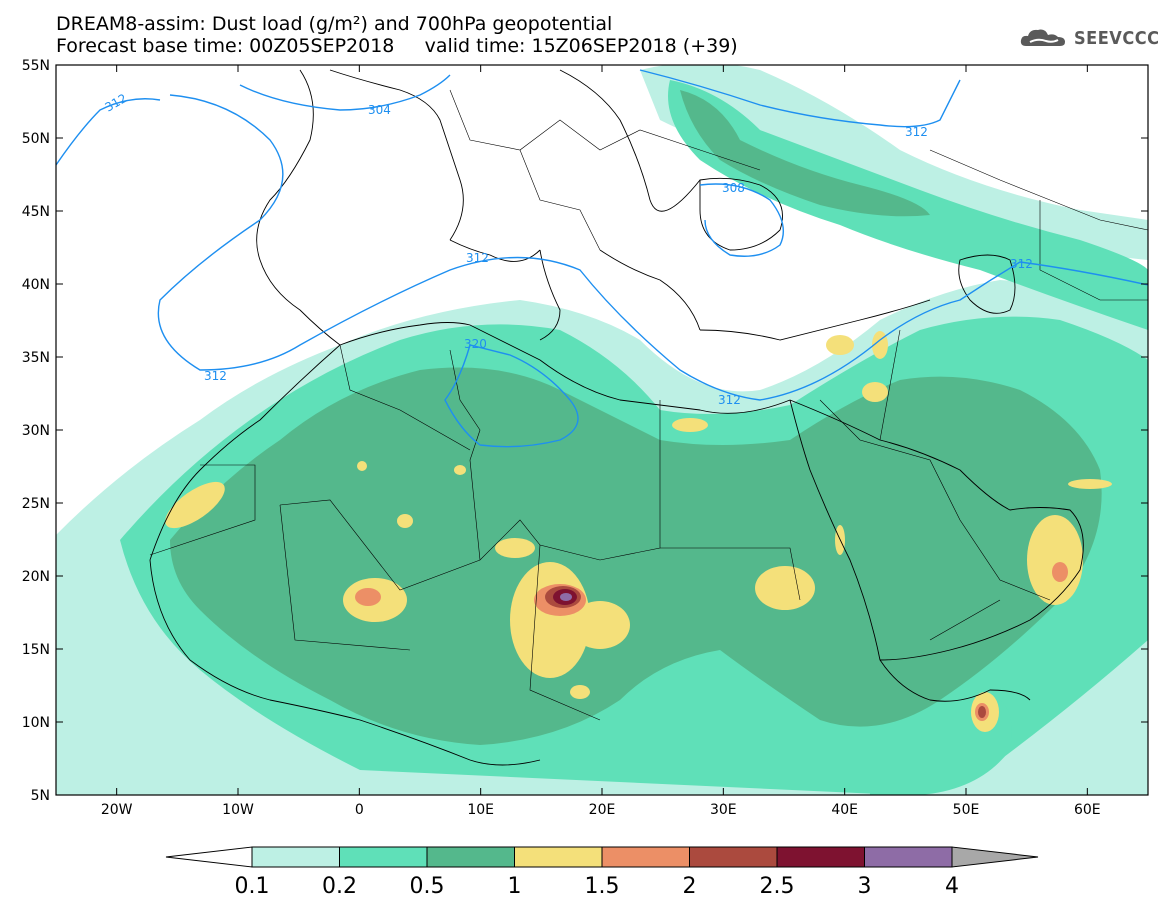  What do you see at coordinates (36, 212) in the screenshot?
I see `lat-tick-label: 45N` at bounding box center [36, 212].